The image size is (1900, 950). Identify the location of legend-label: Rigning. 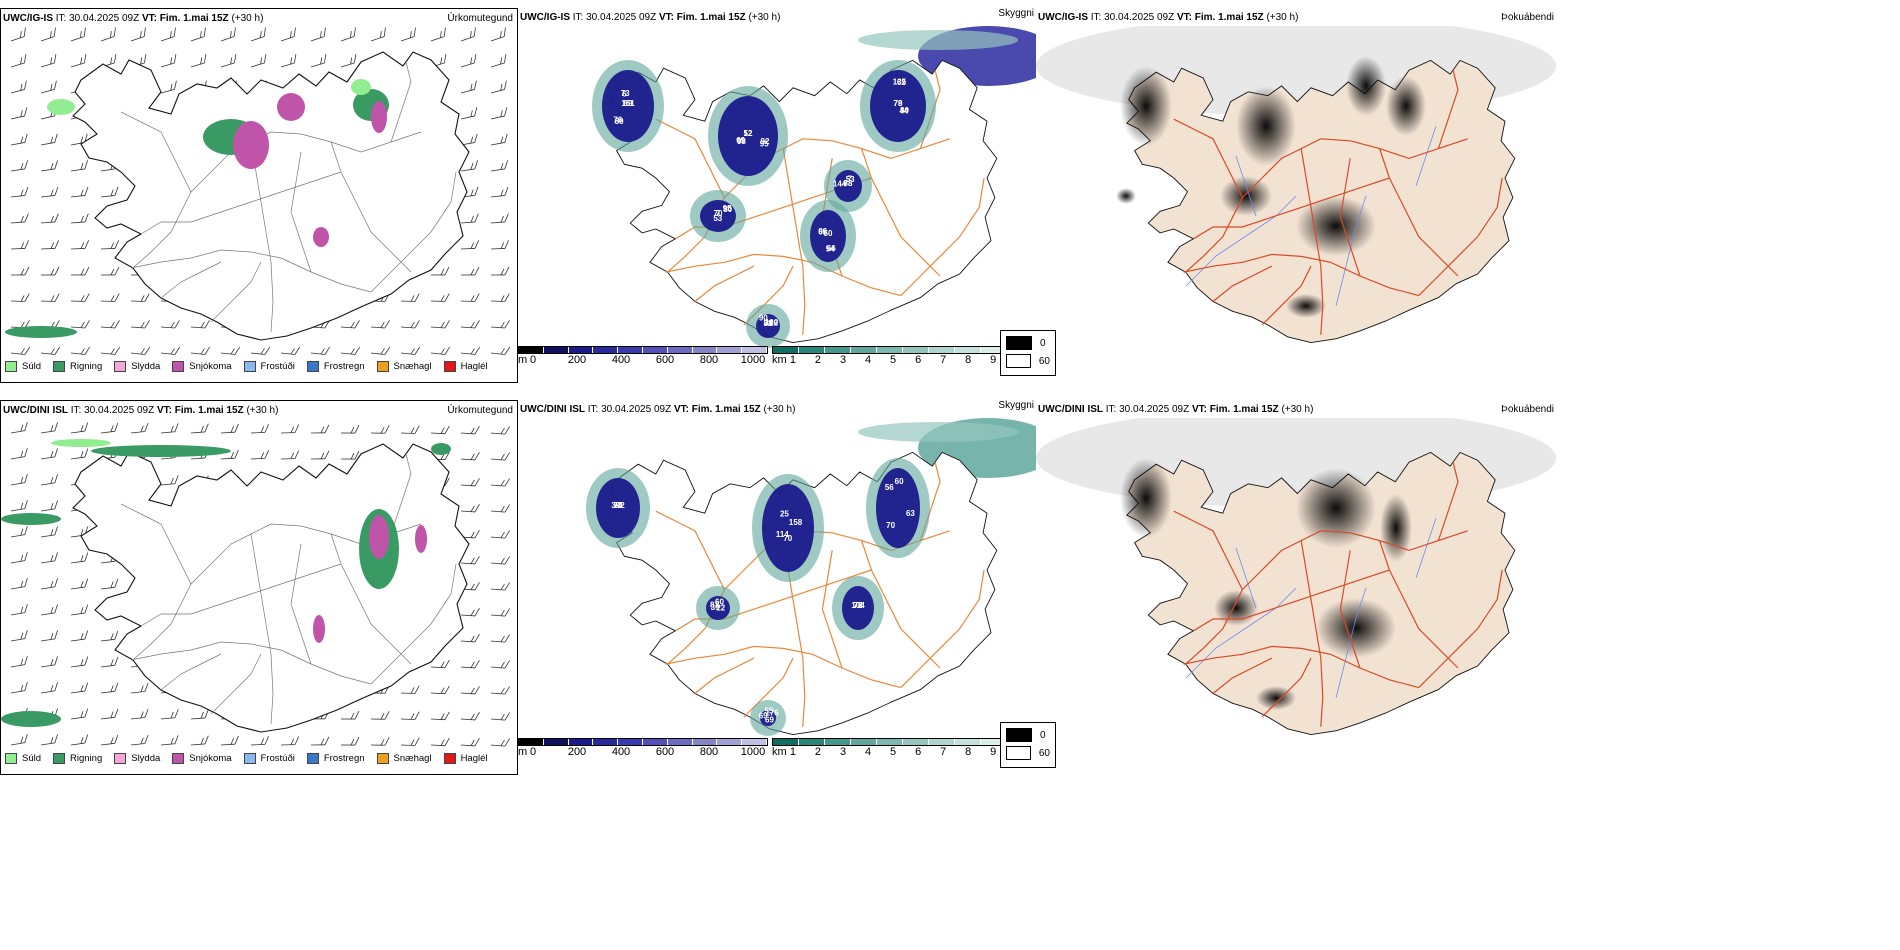
(86, 366).